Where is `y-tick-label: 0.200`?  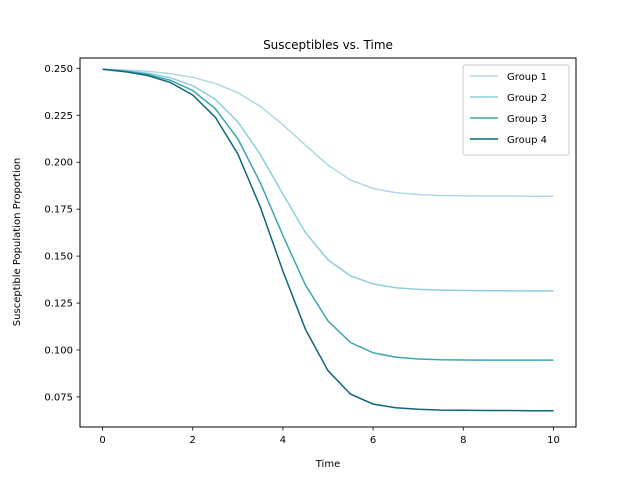
y-tick-label: 0.200 is located at coordinates (58, 163).